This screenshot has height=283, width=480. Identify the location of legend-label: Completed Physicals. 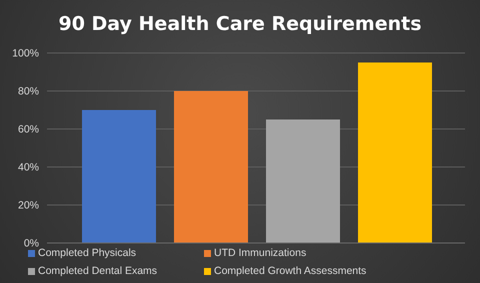
(87, 253).